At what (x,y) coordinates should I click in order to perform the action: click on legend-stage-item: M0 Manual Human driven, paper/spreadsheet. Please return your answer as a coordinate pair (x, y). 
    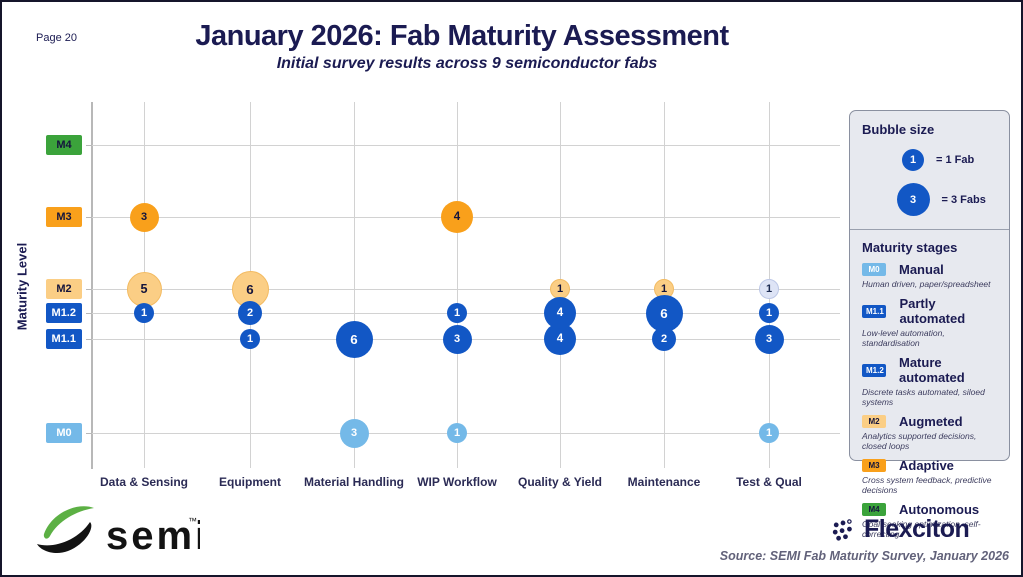
    Looking at the image, I should click on (929, 275).